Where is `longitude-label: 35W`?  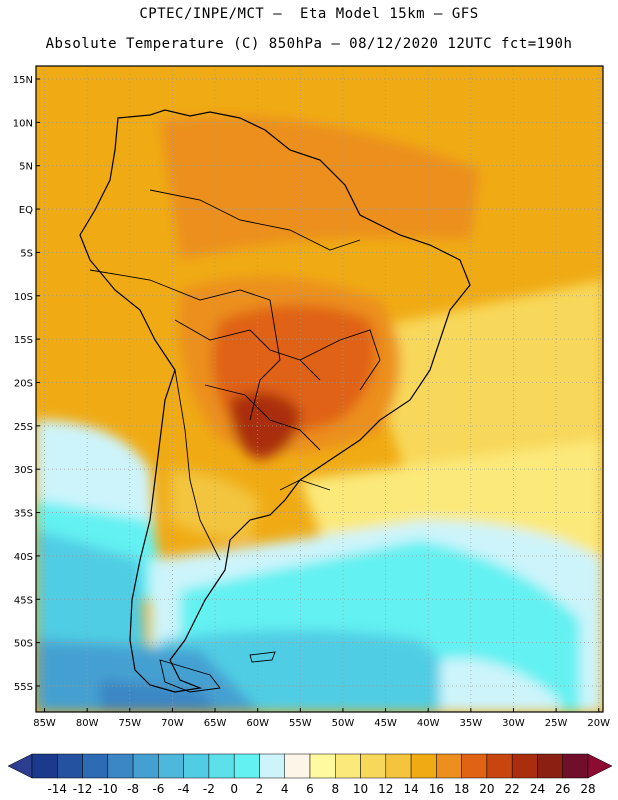
longitude-label: 35W is located at coordinates (471, 723).